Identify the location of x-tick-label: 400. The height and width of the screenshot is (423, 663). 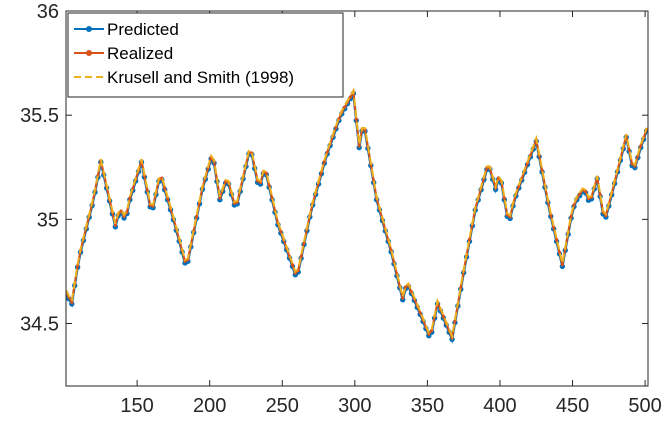
(499, 406).